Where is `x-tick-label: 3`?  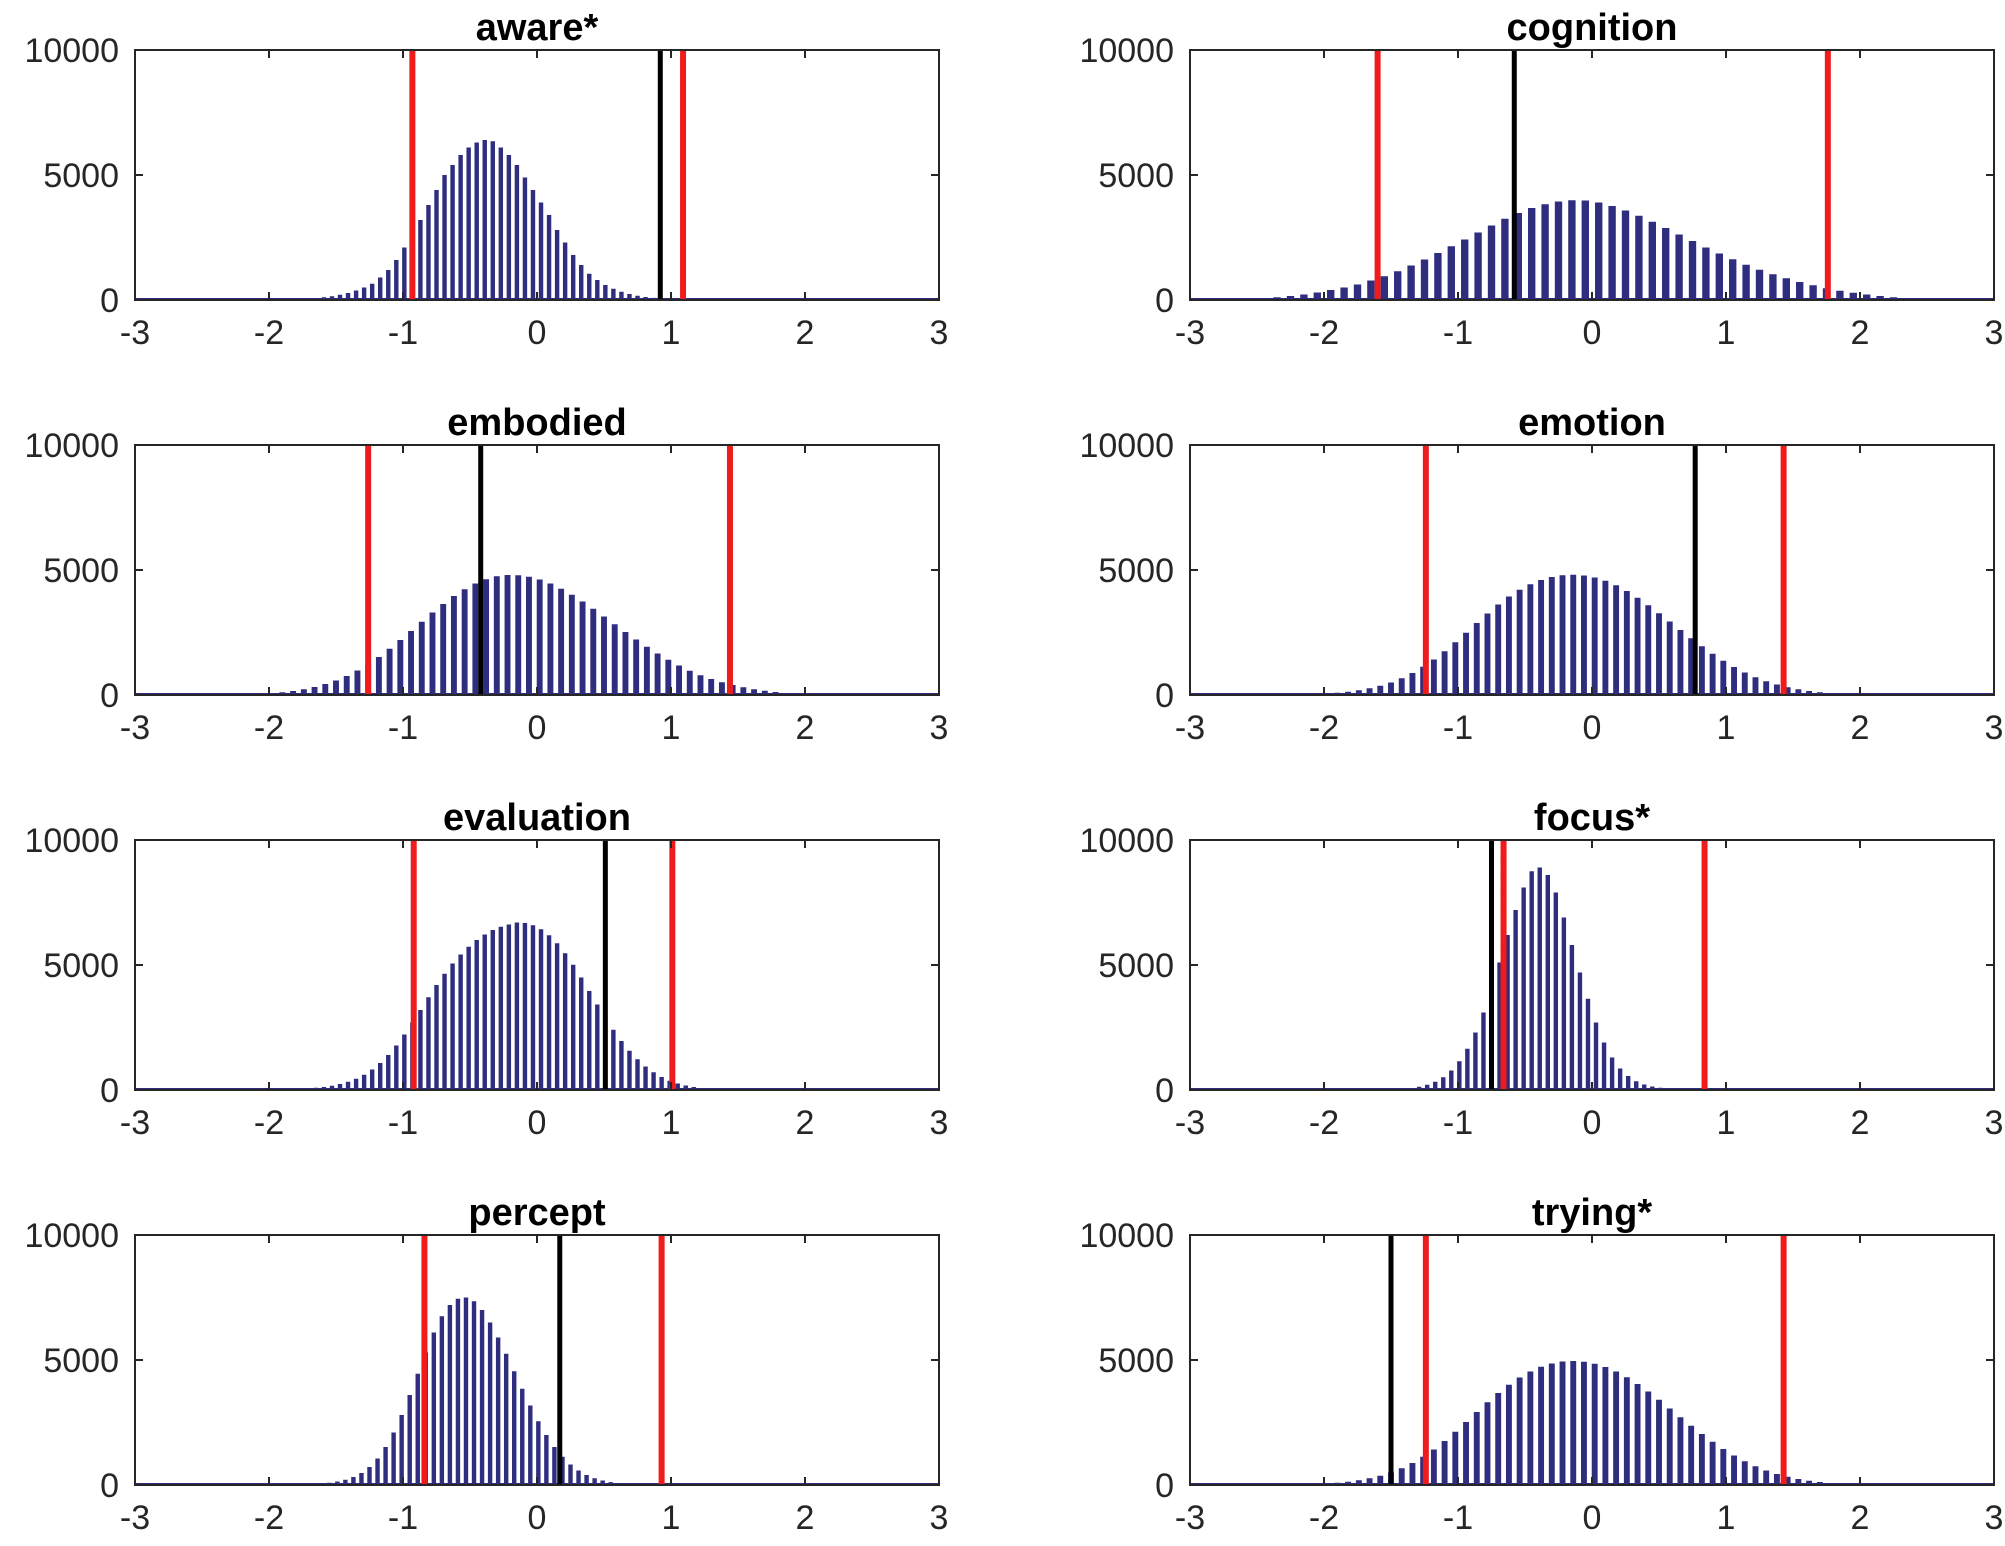
x-tick-label: 3 is located at coordinates (939, 1123).